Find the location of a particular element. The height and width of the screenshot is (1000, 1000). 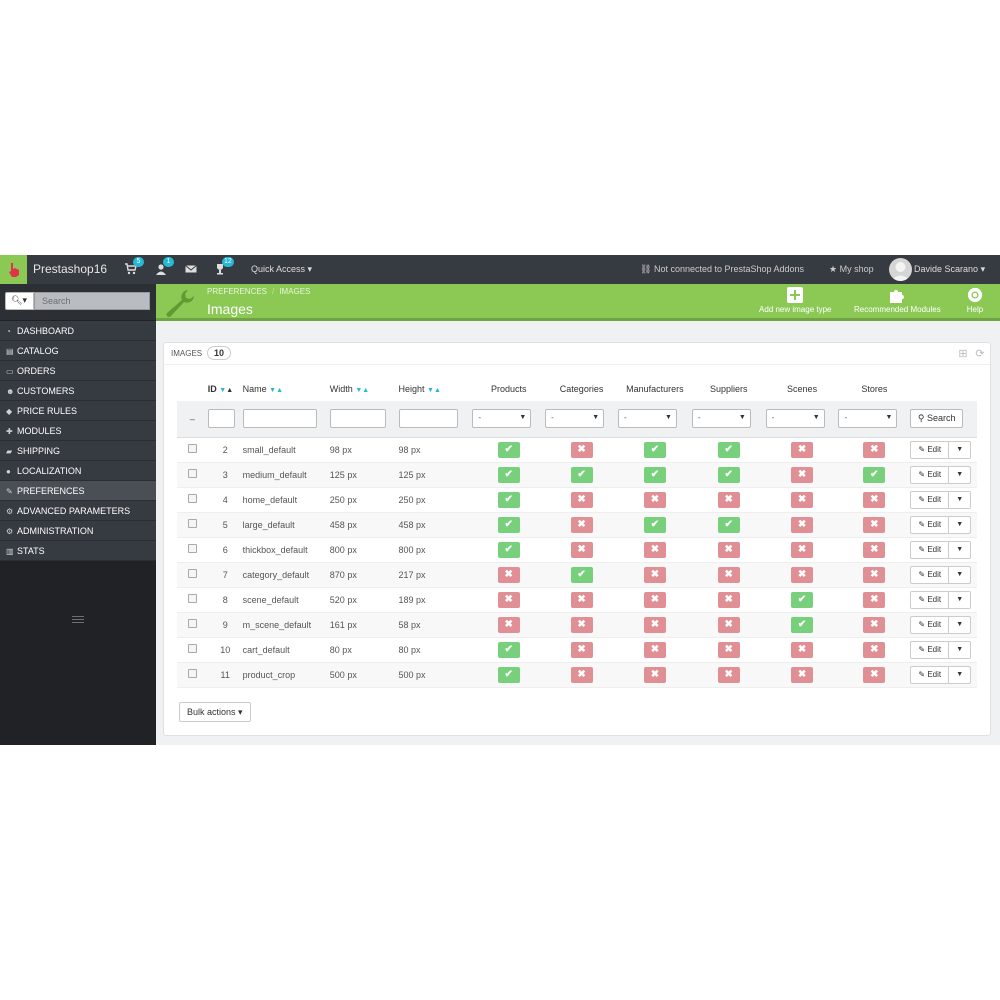

table-row: 5 large_default 458 px 458 px ✔ ✖ ✔ ✔ ✖ ✖ ✎ Edit ▼ is located at coordinates (577, 525).